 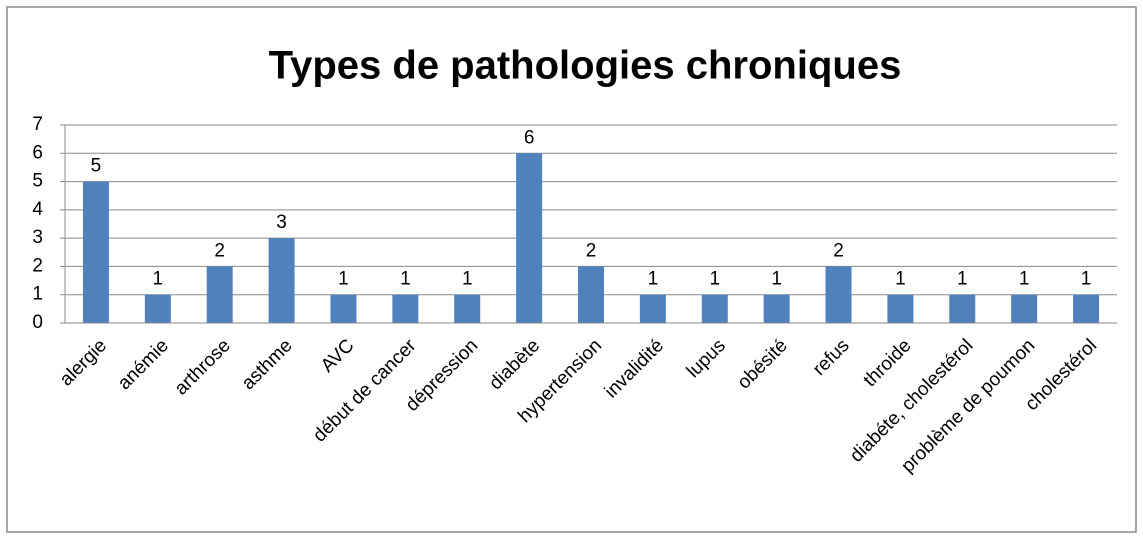 I want to click on y-tick-label: 3, so click(x=37, y=237).